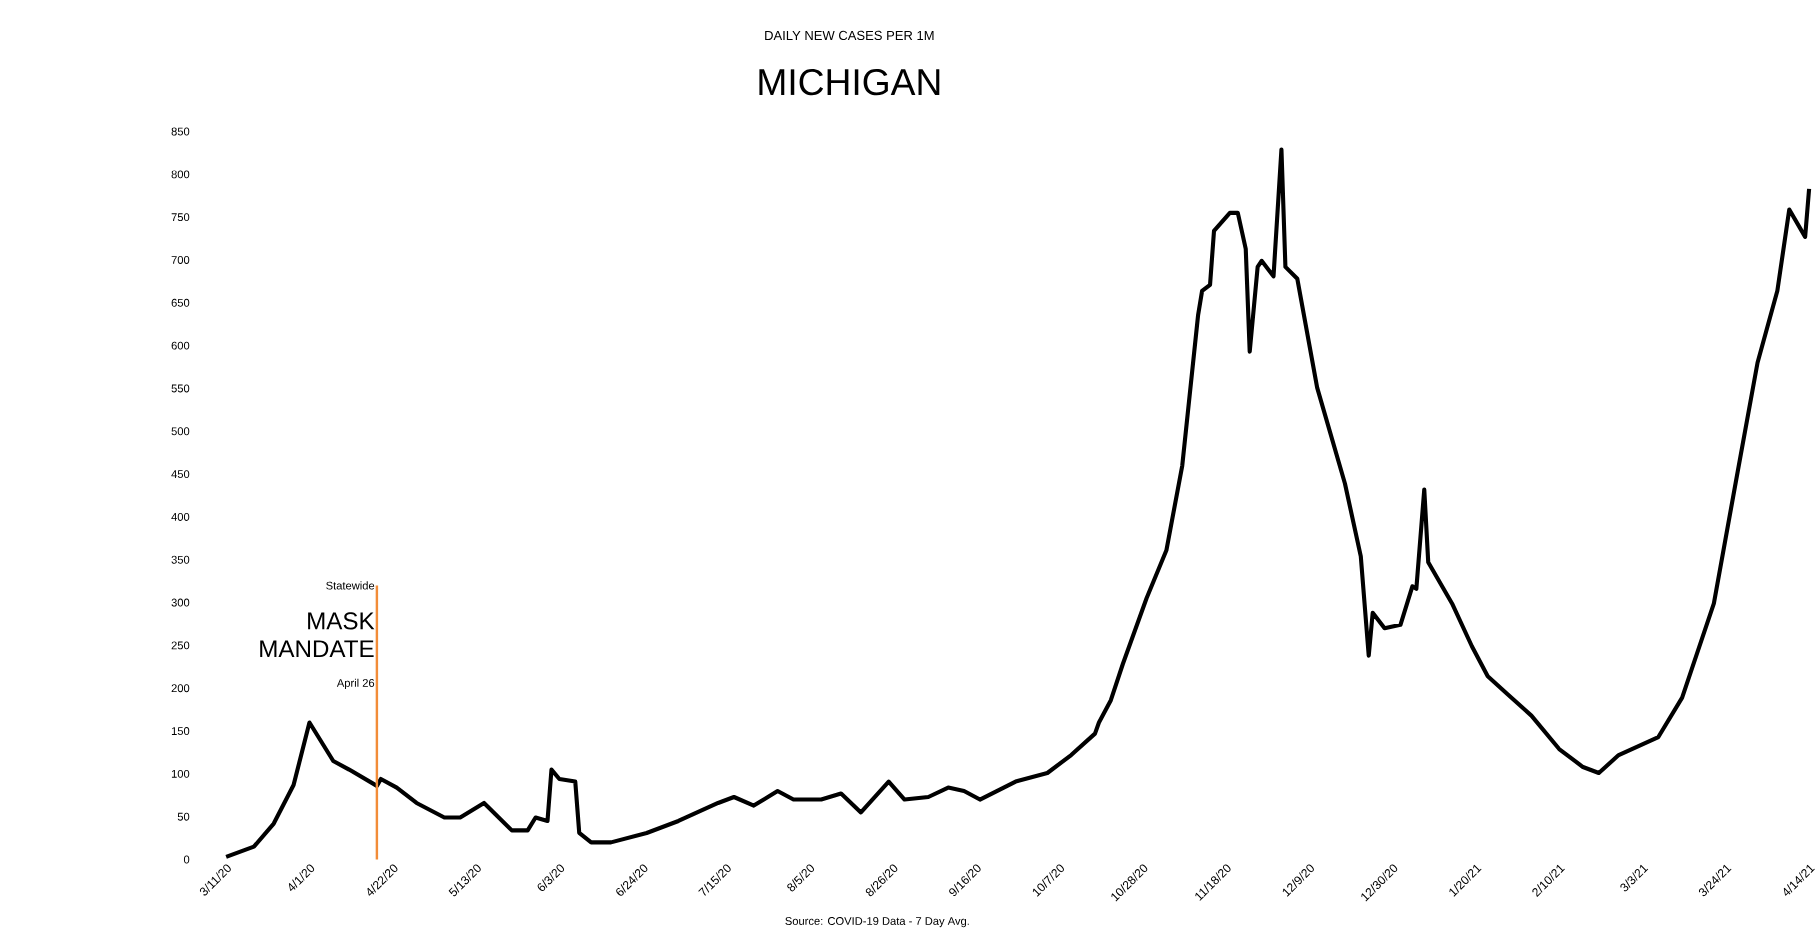 The image size is (1818, 934). Describe the element at coordinates (317, 635) in the screenshot. I see `ref-line-label: MASK MANDATE` at that location.